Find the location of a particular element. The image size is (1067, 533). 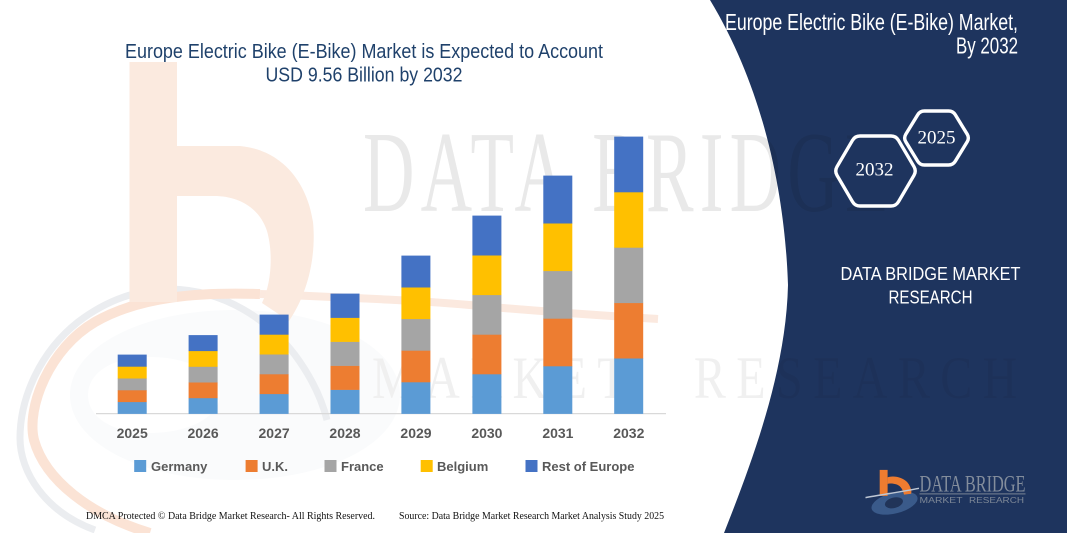

svg-text: Germany is located at coordinates (179, 466).